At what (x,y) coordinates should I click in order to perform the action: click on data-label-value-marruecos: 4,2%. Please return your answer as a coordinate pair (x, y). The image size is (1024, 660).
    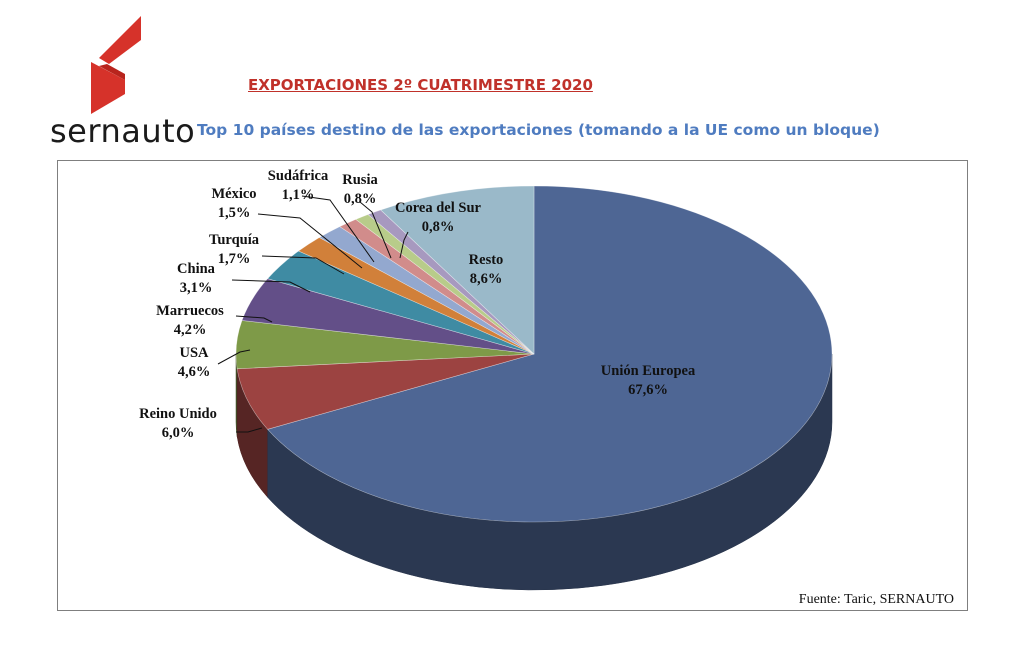
    Looking at the image, I should click on (190, 330).